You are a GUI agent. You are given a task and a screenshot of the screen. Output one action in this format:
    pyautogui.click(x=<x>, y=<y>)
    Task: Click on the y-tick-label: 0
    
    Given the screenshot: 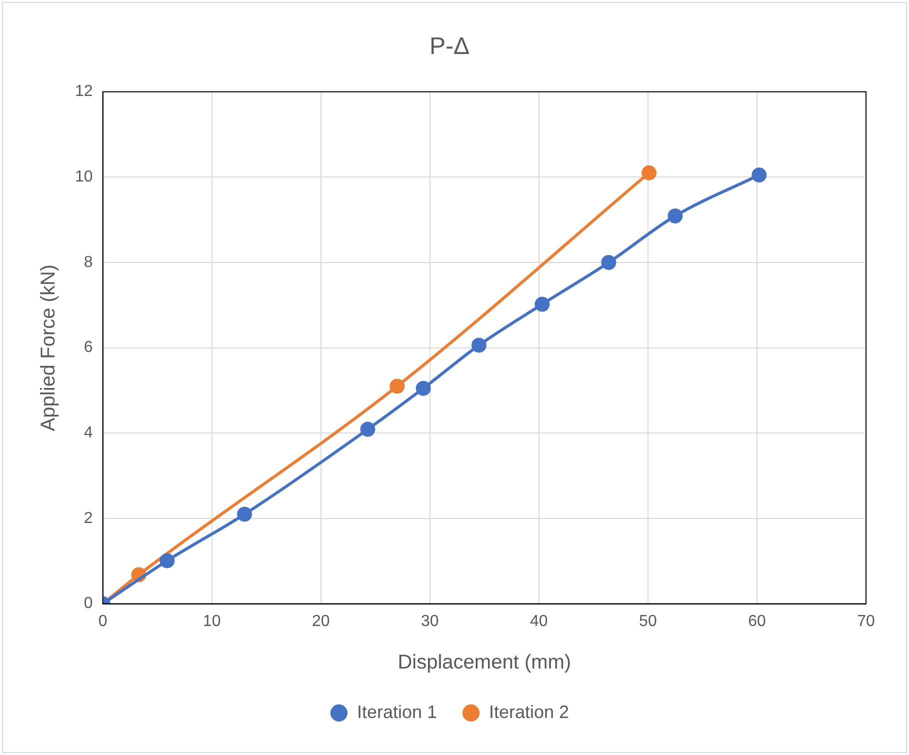 What is the action you would take?
    pyautogui.click(x=88, y=603)
    